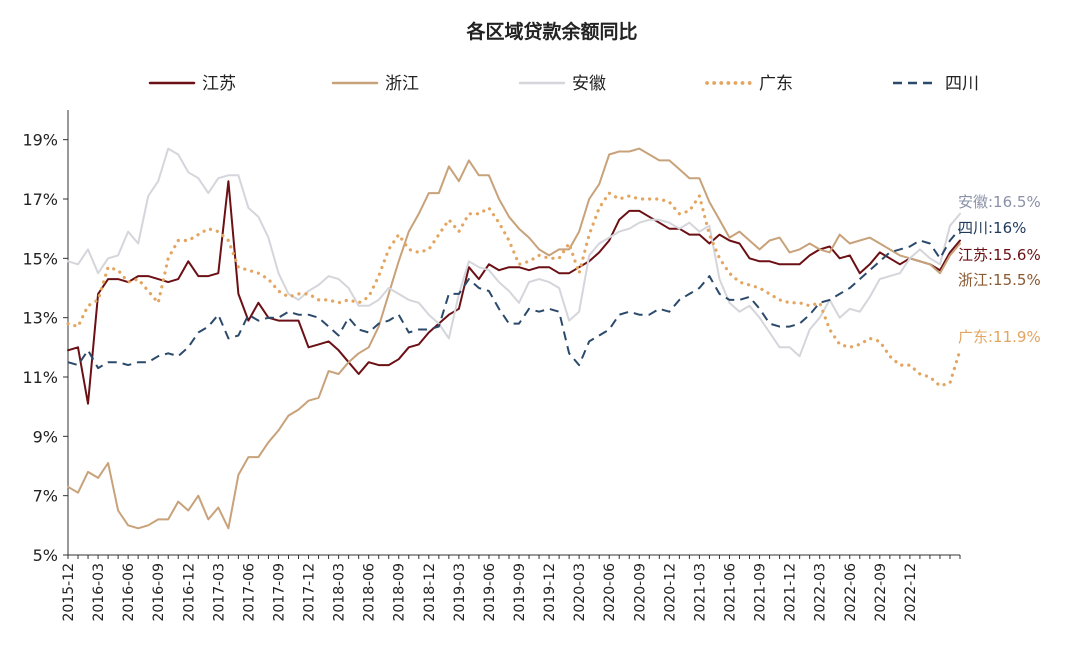  I want to click on end-label-浙江: 浙江:15.5%, so click(999, 280).